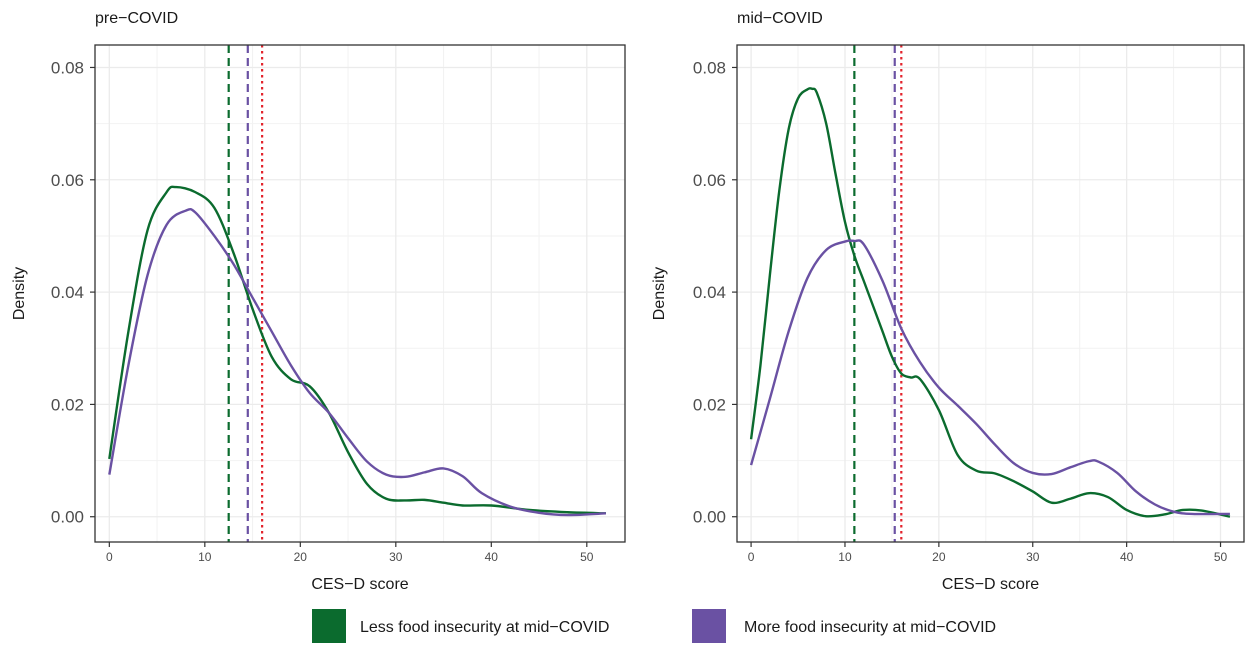 The height and width of the screenshot is (665, 1254). Describe the element at coordinates (329, 626) in the screenshot. I see `legend-key-less-food-insecurity` at that location.